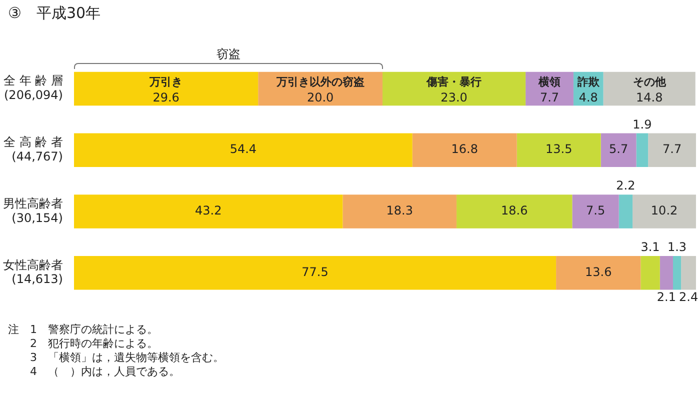  What do you see at coordinates (649, 82) in the screenshot?
I see `series-label: その他` at bounding box center [649, 82].